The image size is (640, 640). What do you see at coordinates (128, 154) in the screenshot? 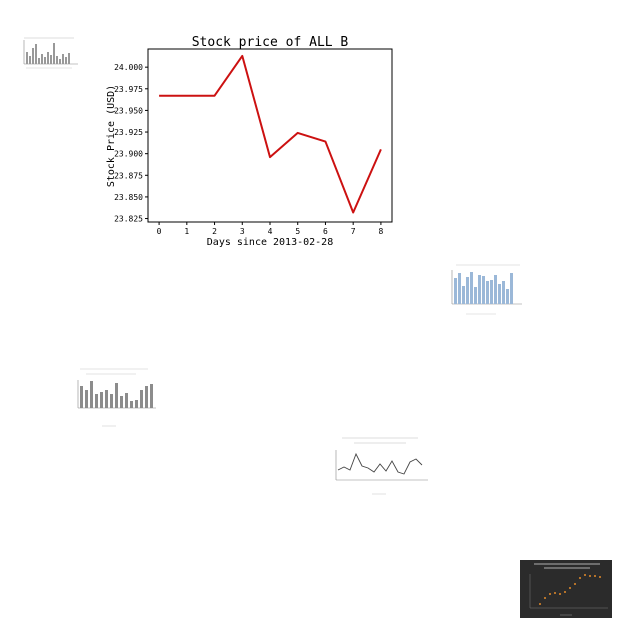
I see `y-tick-label: 23.900` at bounding box center [128, 154].